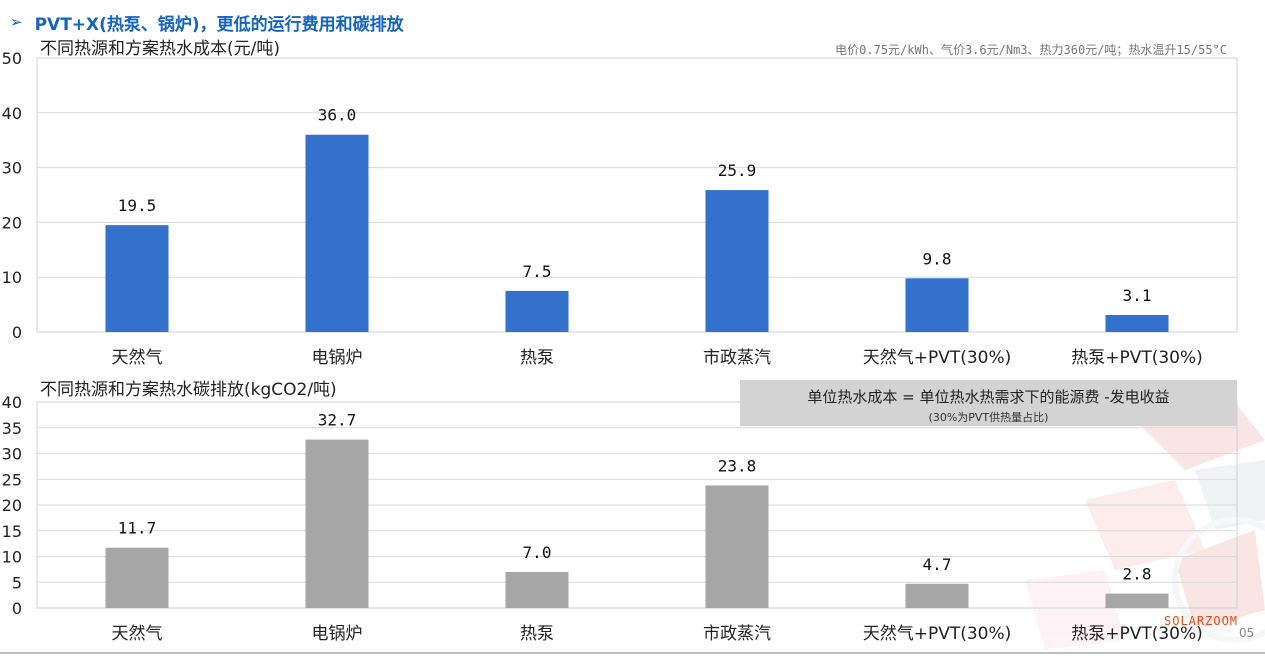 The image size is (1265, 658). Describe the element at coordinates (12, 531) in the screenshot. I see `carbon-y-tick-label: 15` at that location.